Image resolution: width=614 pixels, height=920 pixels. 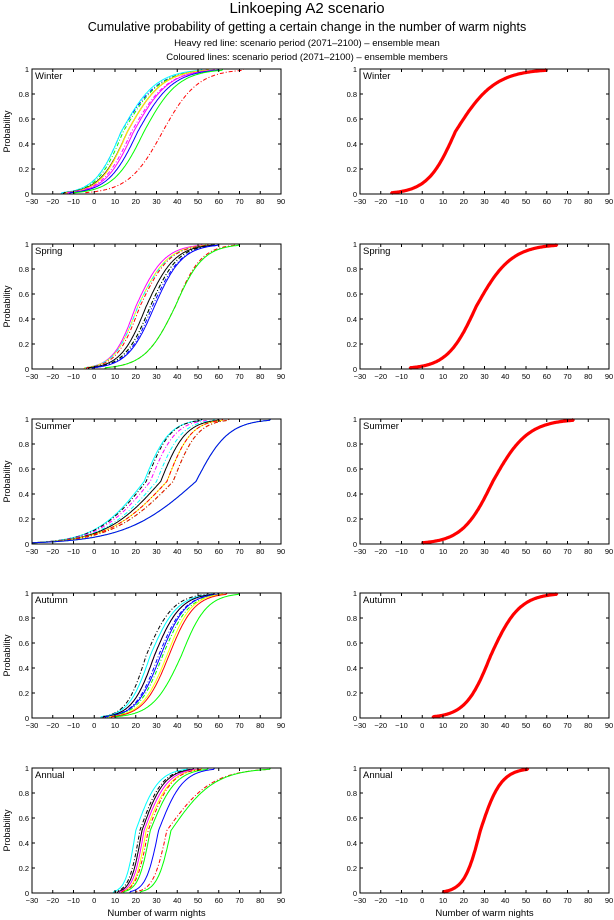 I want to click on season-label: Winter, so click(x=376, y=76).